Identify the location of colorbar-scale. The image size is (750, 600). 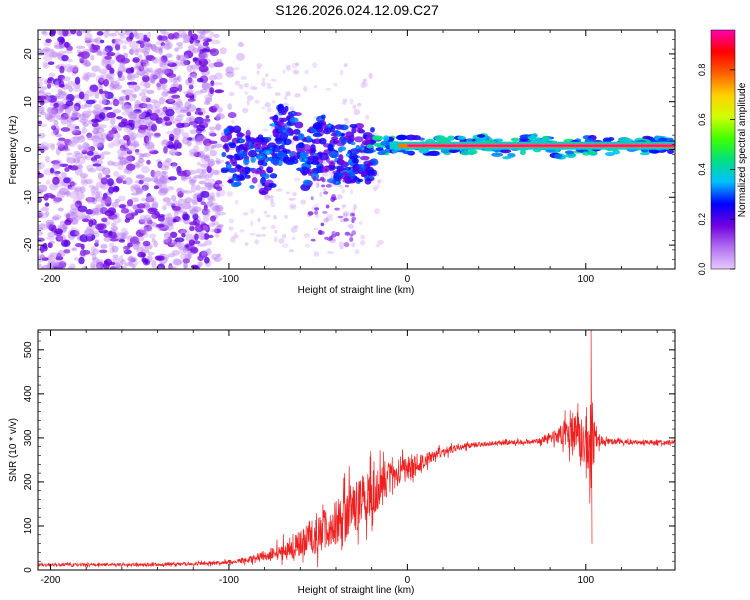
(723, 149).